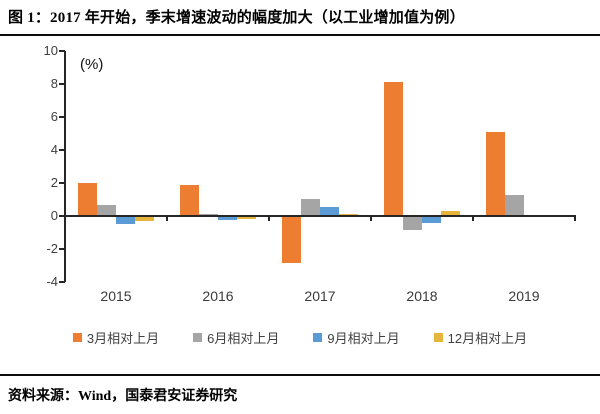  I want to click on bar-2016-s3, so click(246, 218).